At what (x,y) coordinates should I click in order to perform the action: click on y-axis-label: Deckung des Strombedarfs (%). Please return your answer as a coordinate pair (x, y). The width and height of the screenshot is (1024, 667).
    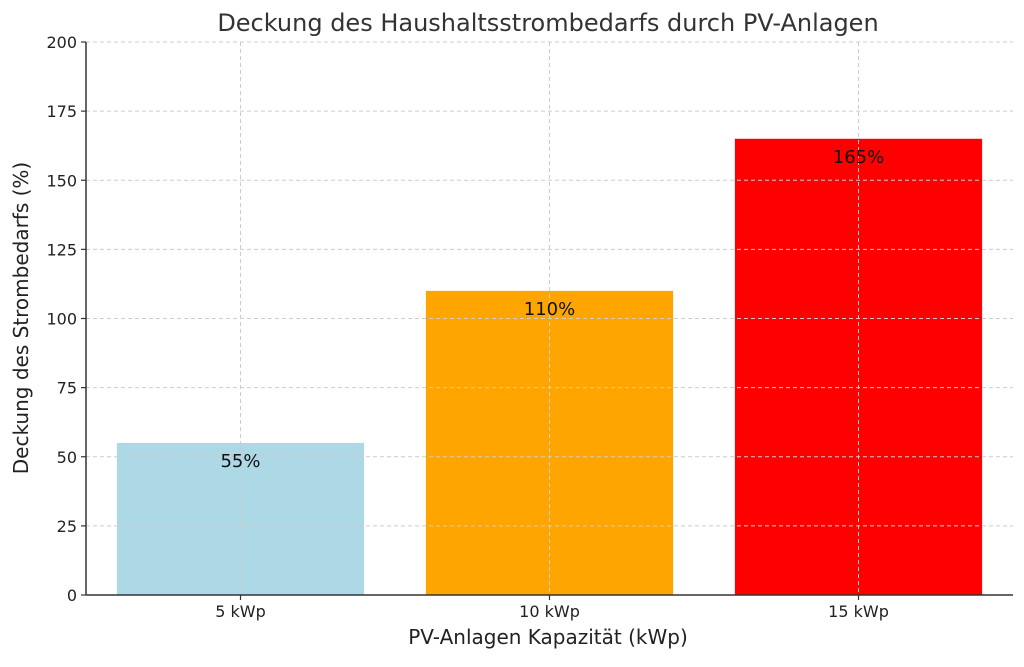
    Looking at the image, I should click on (21, 318).